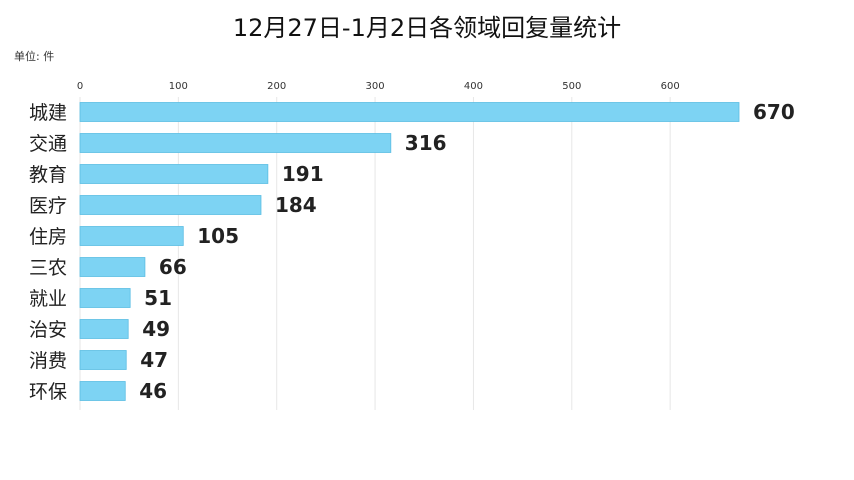 The width and height of the screenshot is (854, 480). I want to click on unit-label: 单位: 件, so click(34, 56).